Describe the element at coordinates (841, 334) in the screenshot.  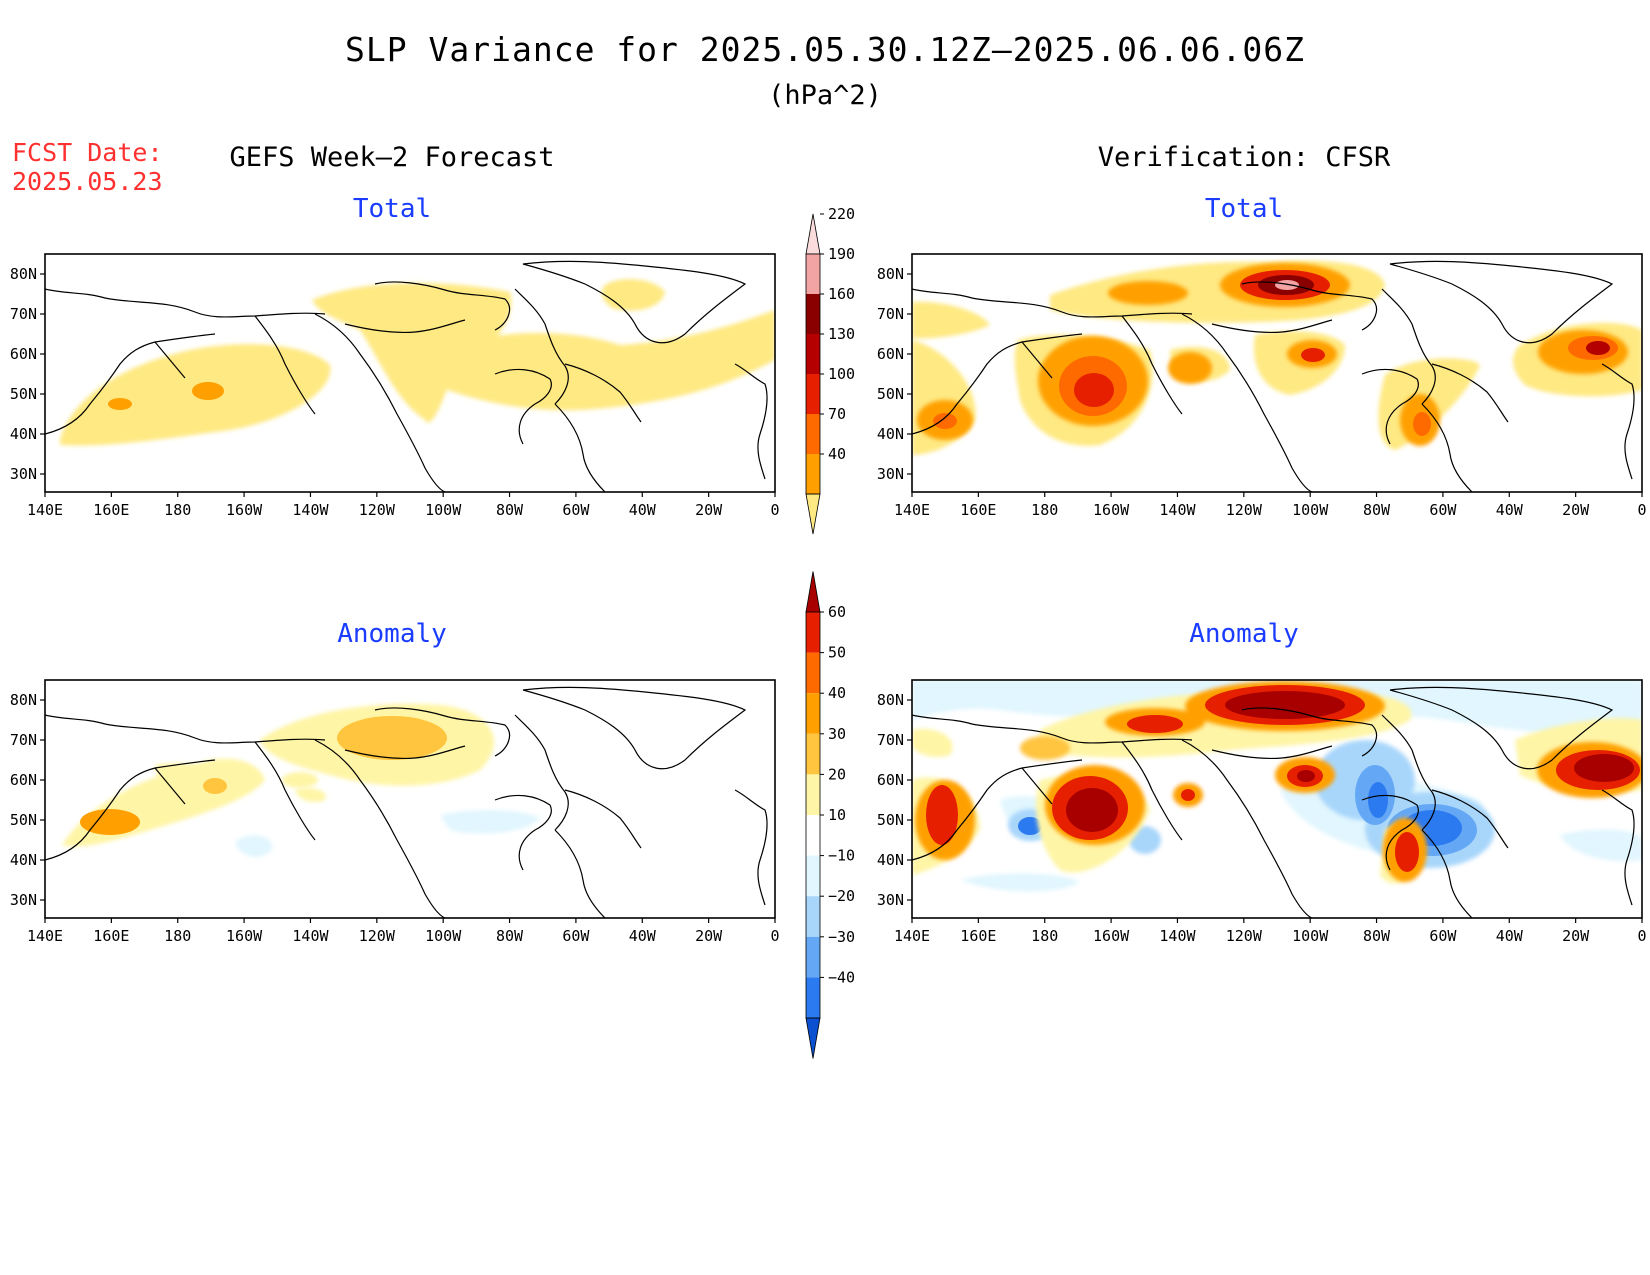
I see `colorbar-tick-label: 130` at that location.